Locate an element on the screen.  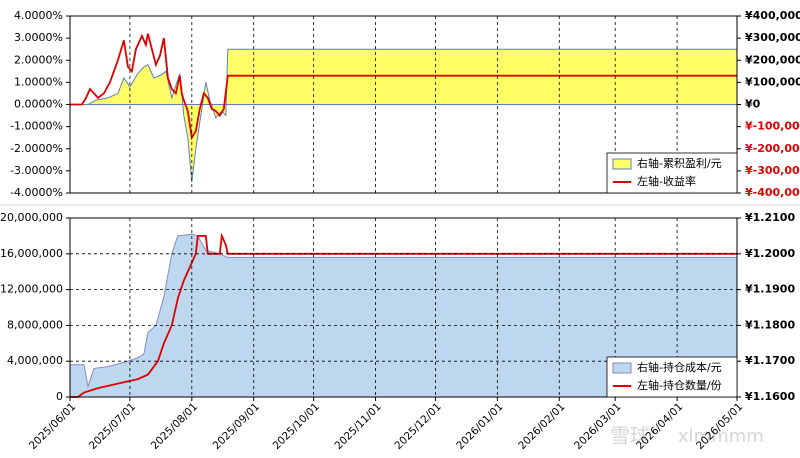
y2-tick-label: ¥100,000 is located at coordinates (772, 81).